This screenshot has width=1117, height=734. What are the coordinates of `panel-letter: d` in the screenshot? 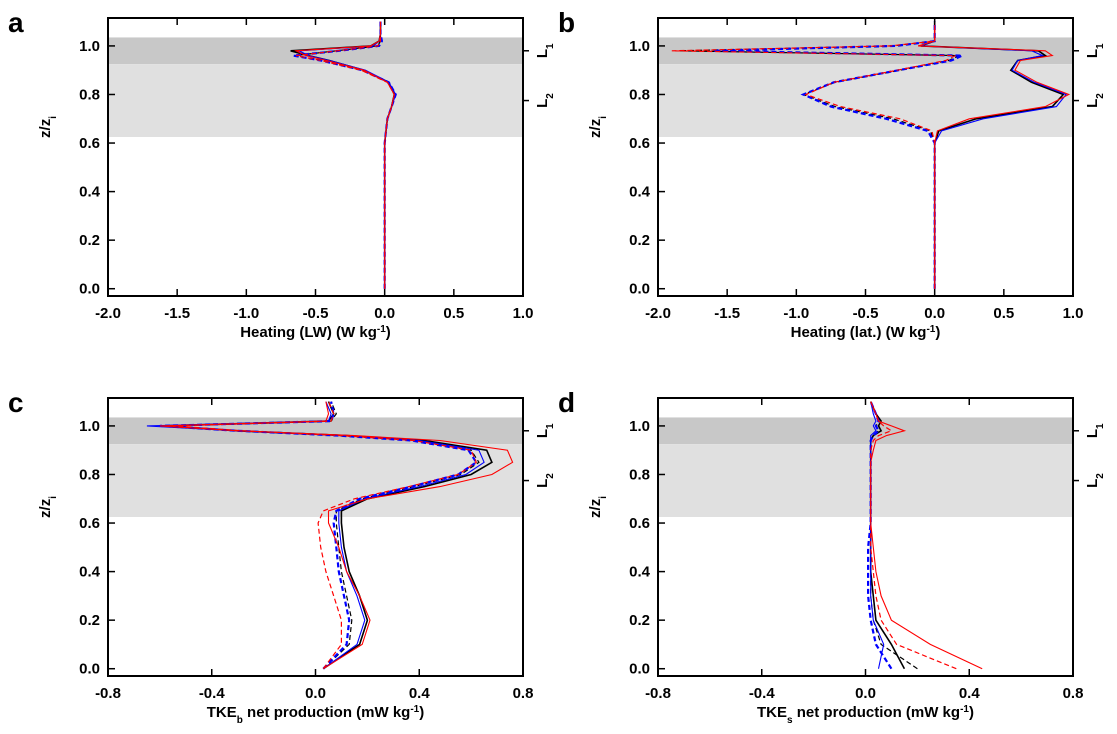 It's located at (566, 402).